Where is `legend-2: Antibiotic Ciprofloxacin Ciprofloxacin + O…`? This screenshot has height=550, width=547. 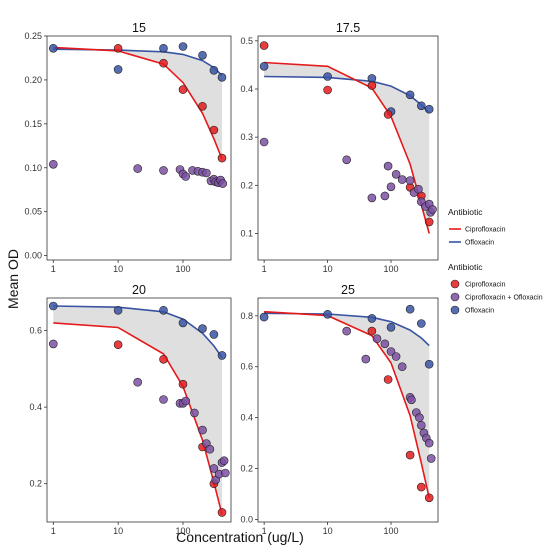
legend-2: Antibiotic Ciprofloxacin Ciprofloxacin + O… is located at coordinates (495, 288).